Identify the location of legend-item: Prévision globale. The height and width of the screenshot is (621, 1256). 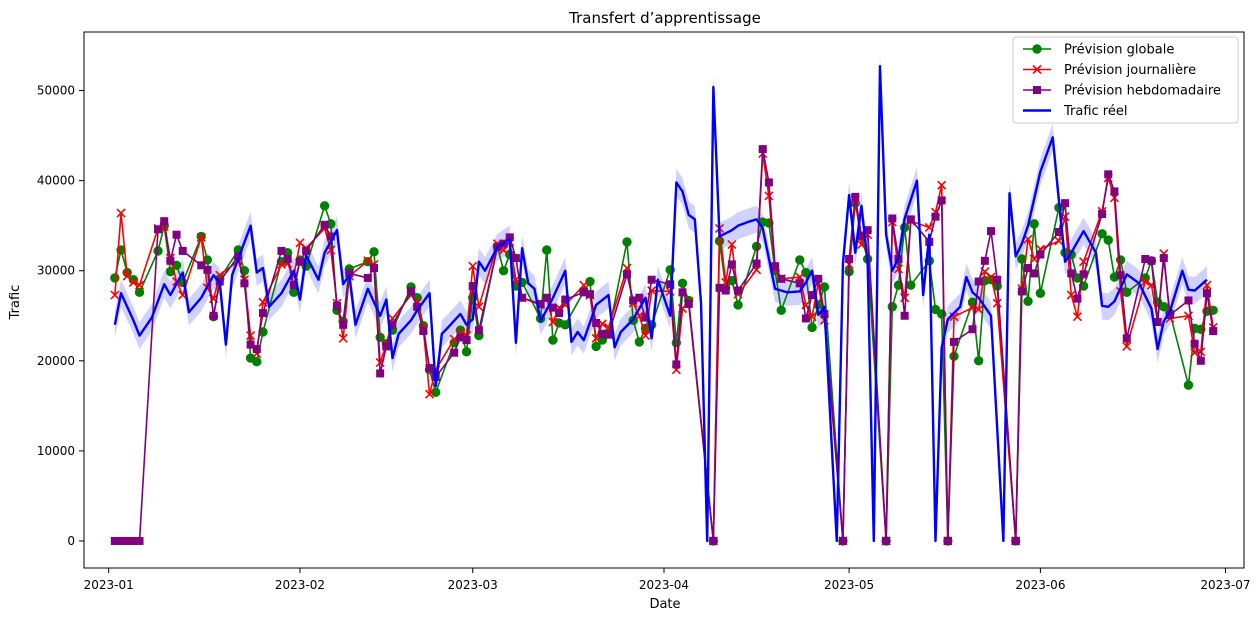
(1098, 50).